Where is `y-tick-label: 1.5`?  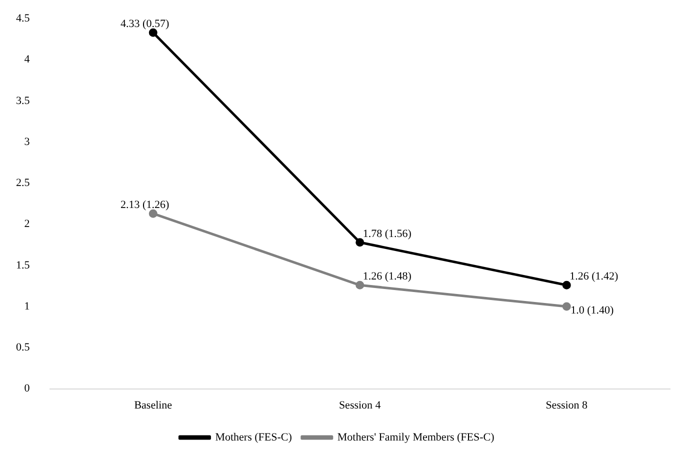 y-tick-label: 1.5 is located at coordinates (23, 265).